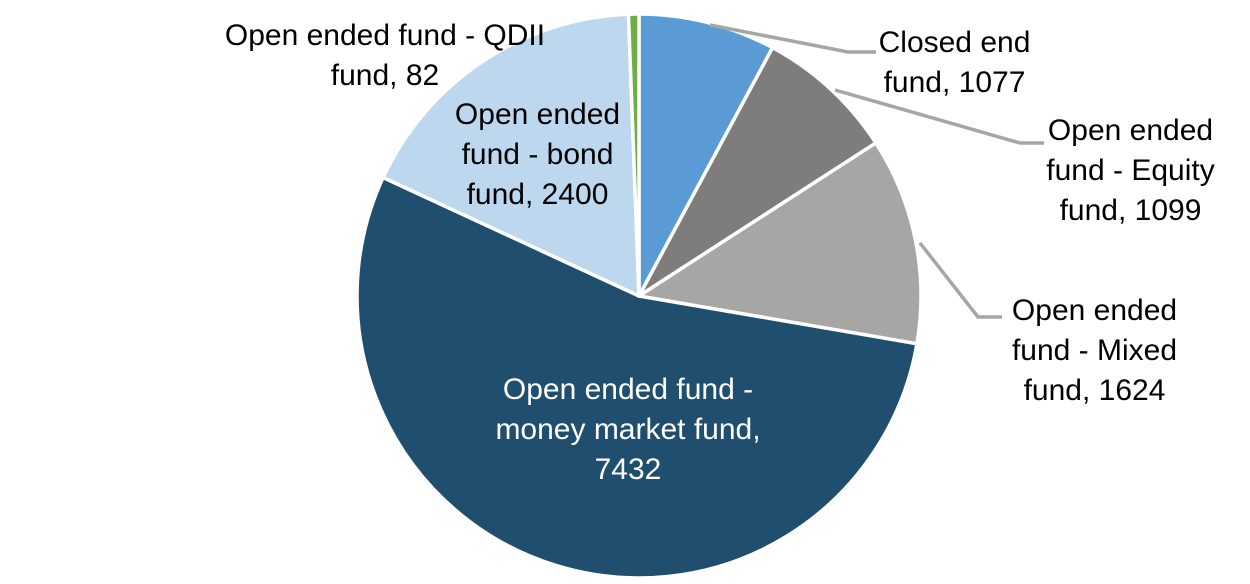  I want to click on label-line: fund - Equity, so click(1130, 170).